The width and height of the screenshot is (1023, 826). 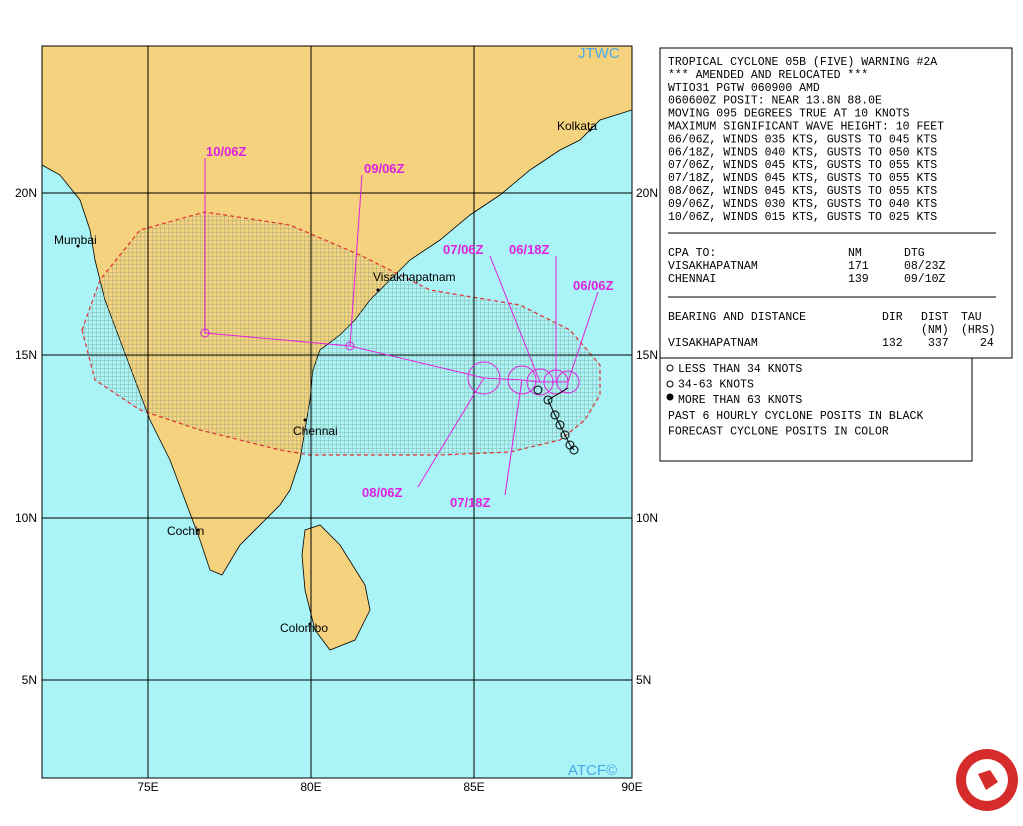 What do you see at coordinates (795, 416) in the screenshot?
I see `legend-line: PAST 6 HOURLY CYCLONE POSITS IN BLACK` at bounding box center [795, 416].